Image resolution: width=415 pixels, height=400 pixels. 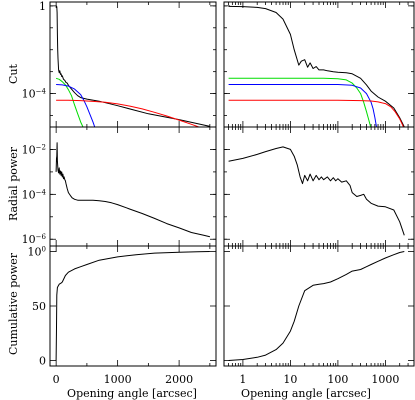 What do you see at coordinates (42, 6) in the screenshot?
I see `y-tick-label: 1` at bounding box center [42, 6].